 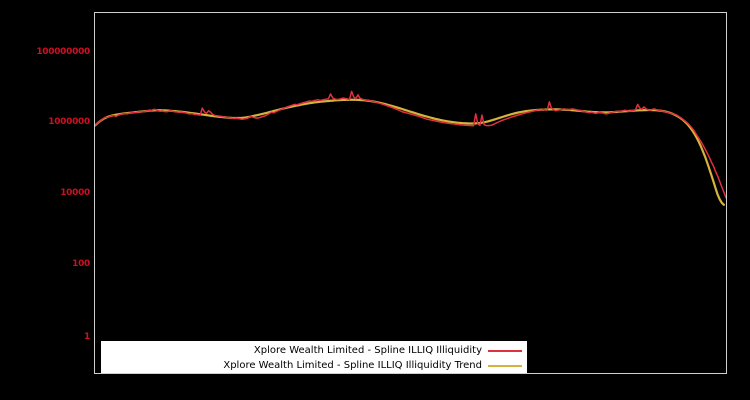 I want to click on y-tick-label-0: 100000000, so click(x=63, y=52).